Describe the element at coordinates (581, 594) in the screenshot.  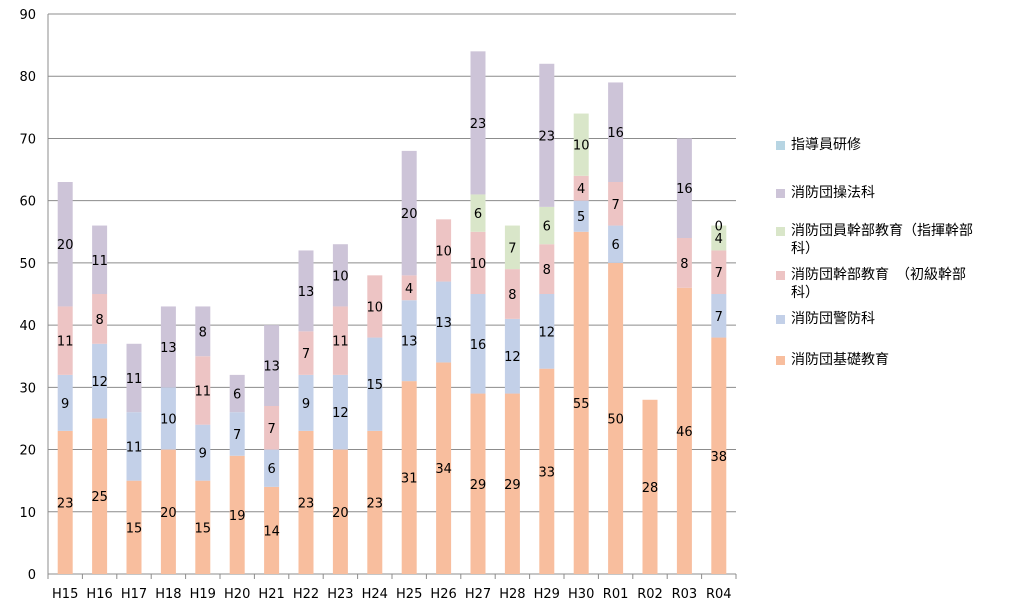
I see `x-tick-label: H30` at that location.